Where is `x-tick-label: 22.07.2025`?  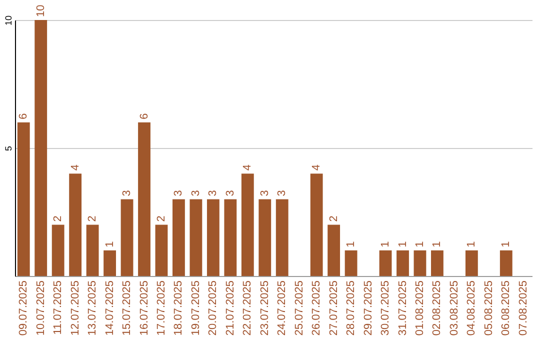
x-tick-label: 22.07.2025 is located at coordinates (248, 308).